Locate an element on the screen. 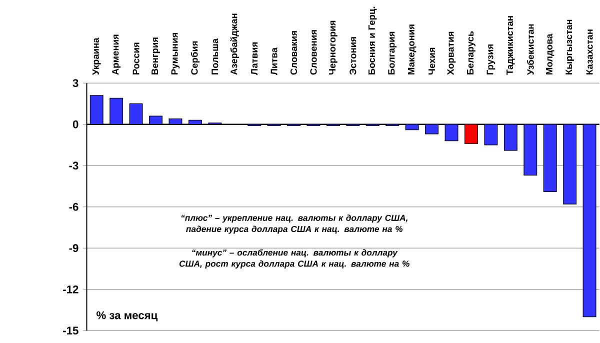 This screenshot has width=600, height=343. x-tick-label: Словакия is located at coordinates (294, 53).